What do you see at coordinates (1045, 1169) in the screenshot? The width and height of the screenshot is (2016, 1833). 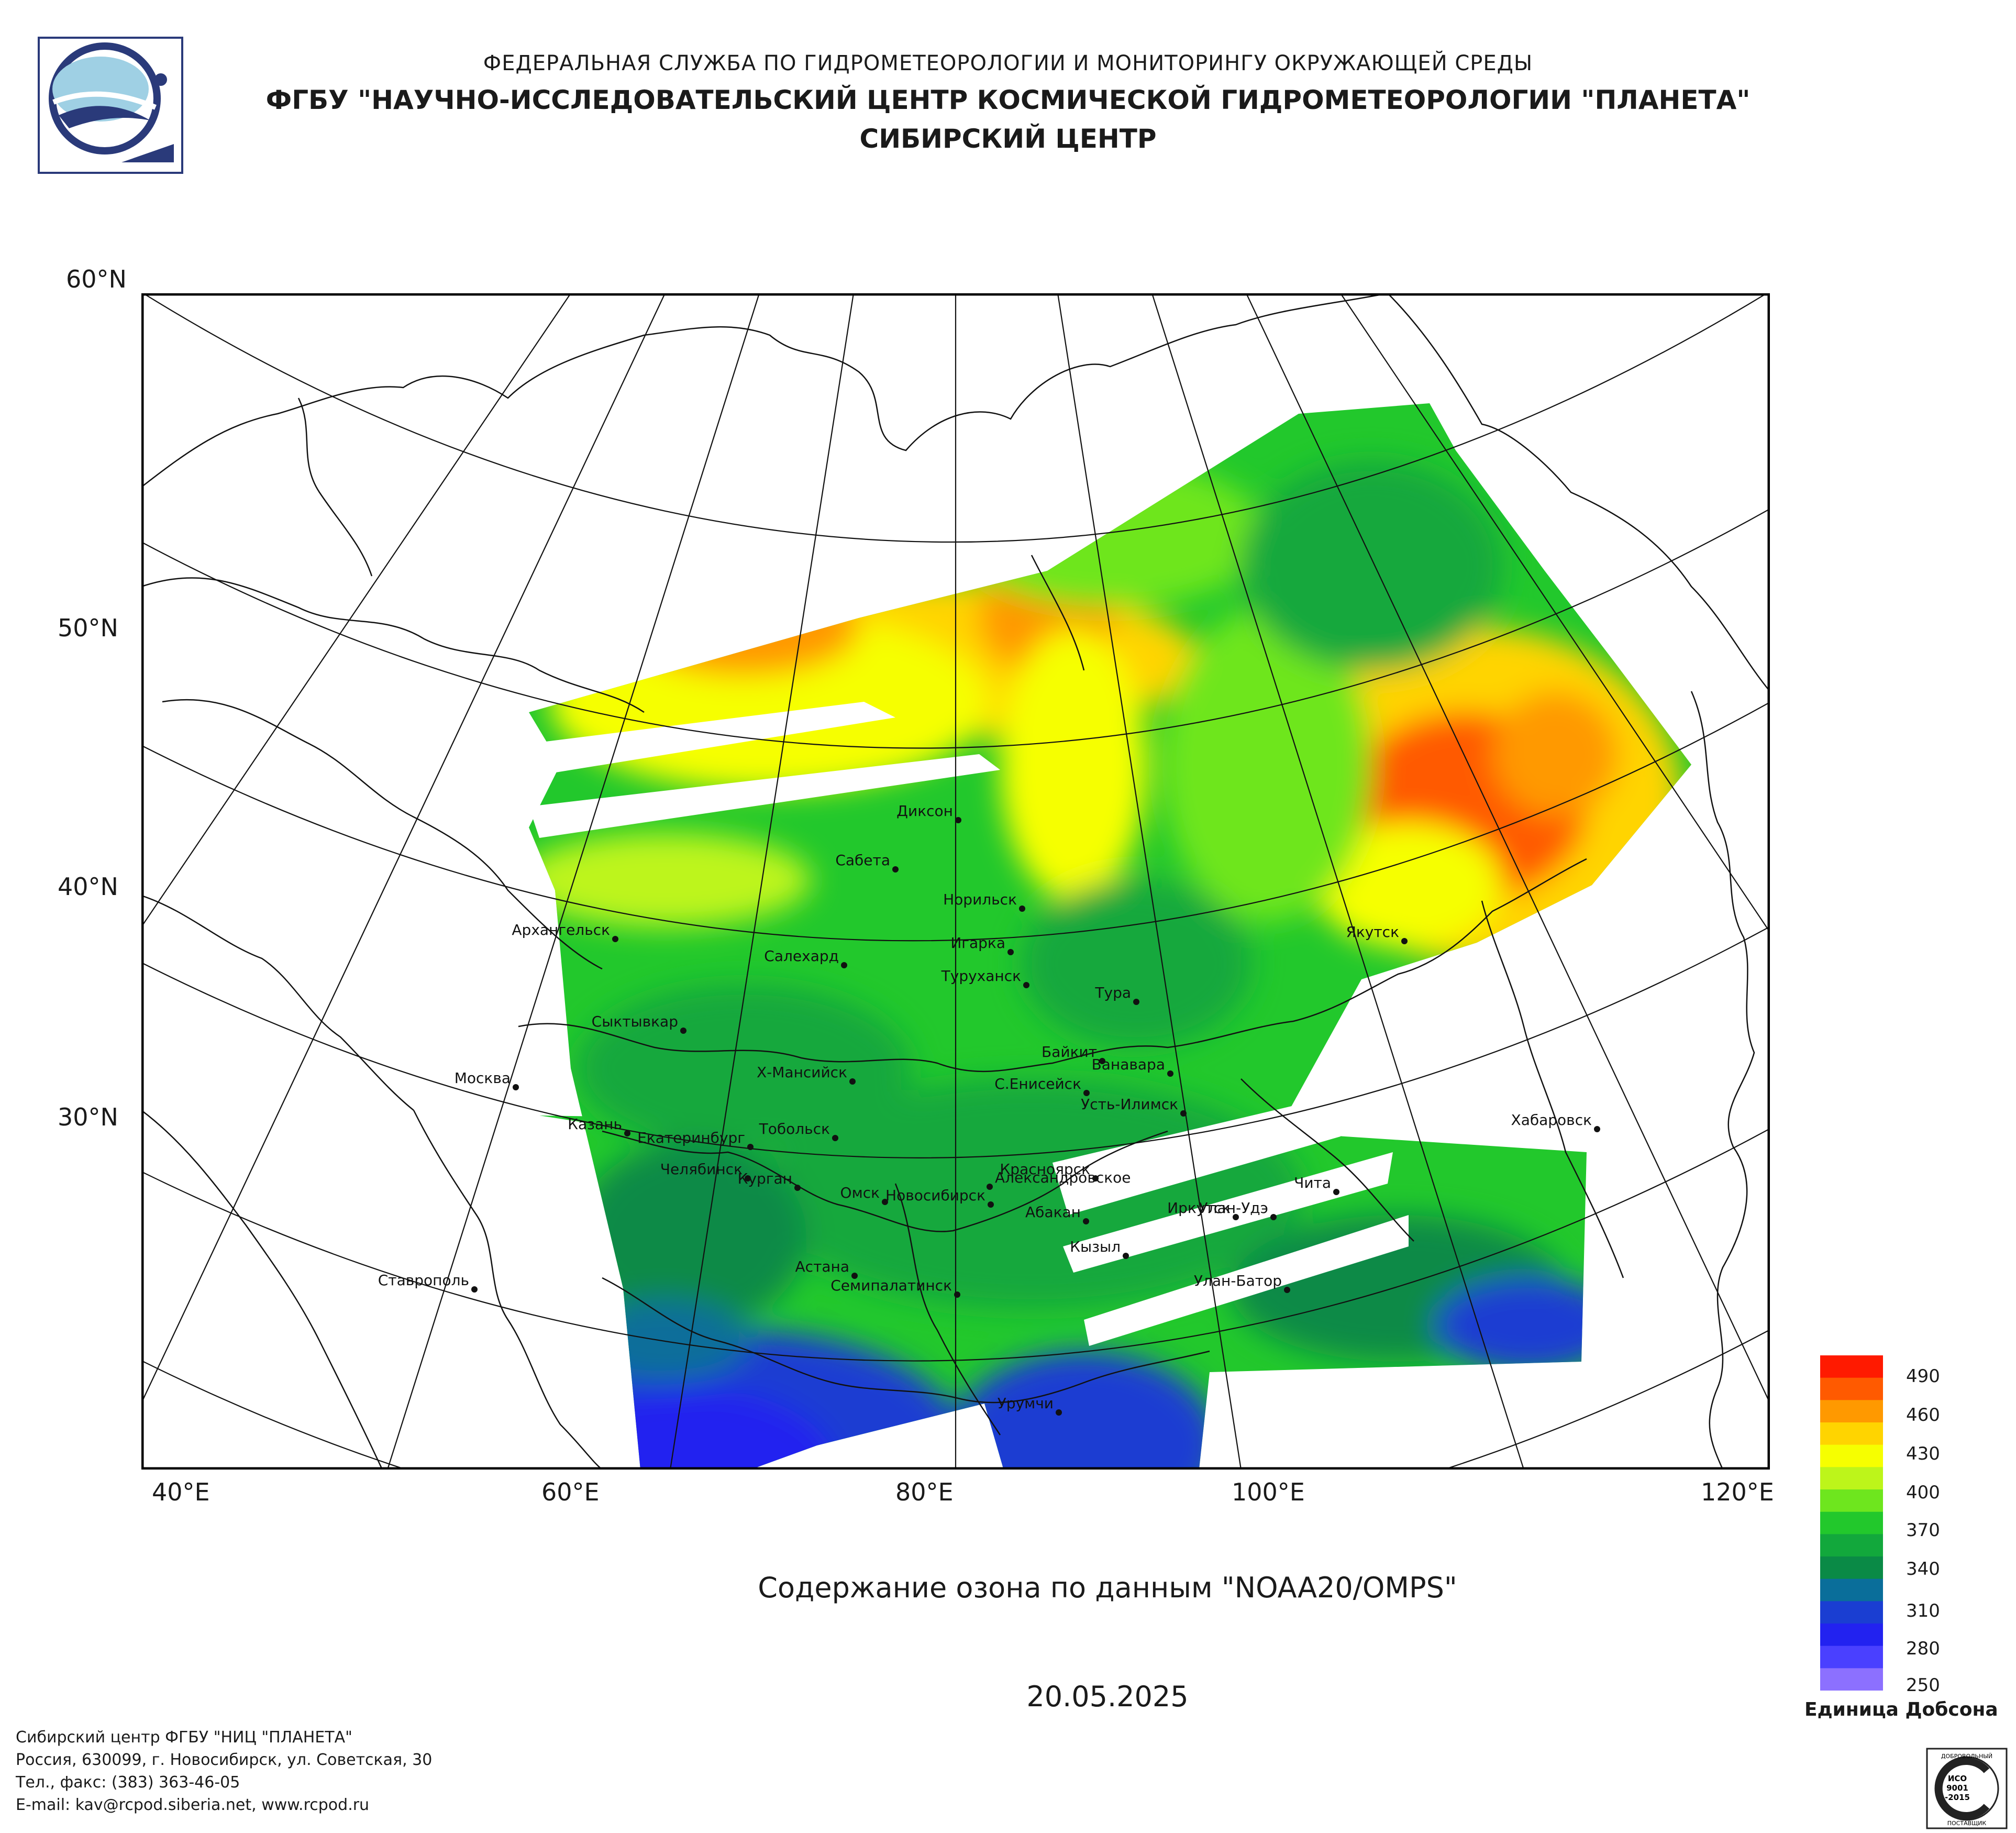 I see `city-label: Красноярск` at bounding box center [1045, 1169].